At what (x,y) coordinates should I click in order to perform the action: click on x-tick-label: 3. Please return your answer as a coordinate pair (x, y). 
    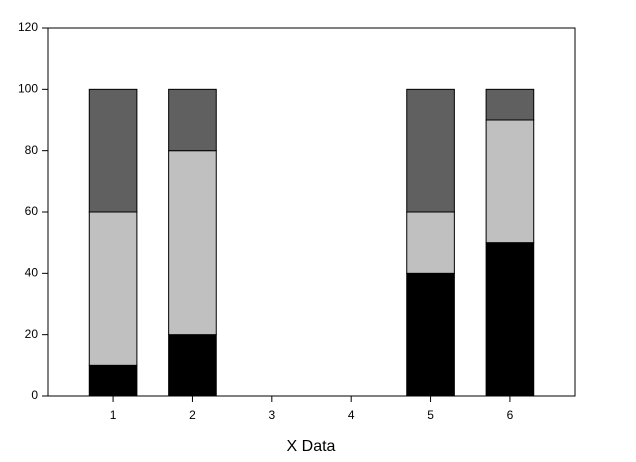
    Looking at the image, I should click on (271, 415).